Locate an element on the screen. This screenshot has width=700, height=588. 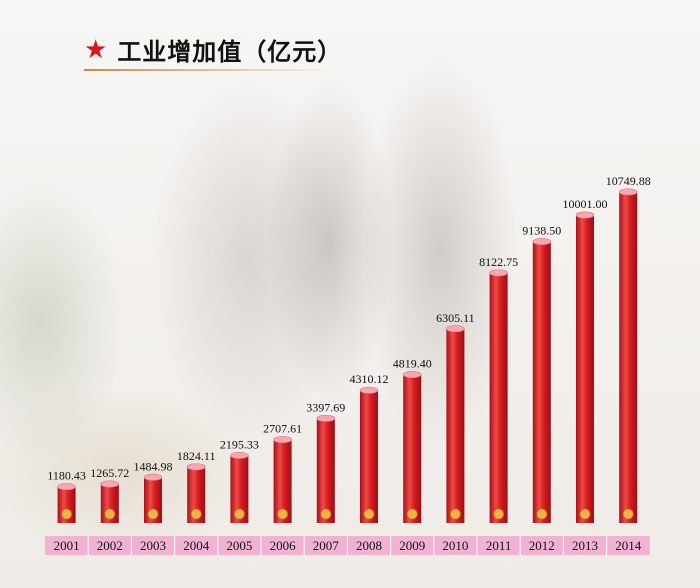
x-tick-label: 2004 is located at coordinates (196, 545).